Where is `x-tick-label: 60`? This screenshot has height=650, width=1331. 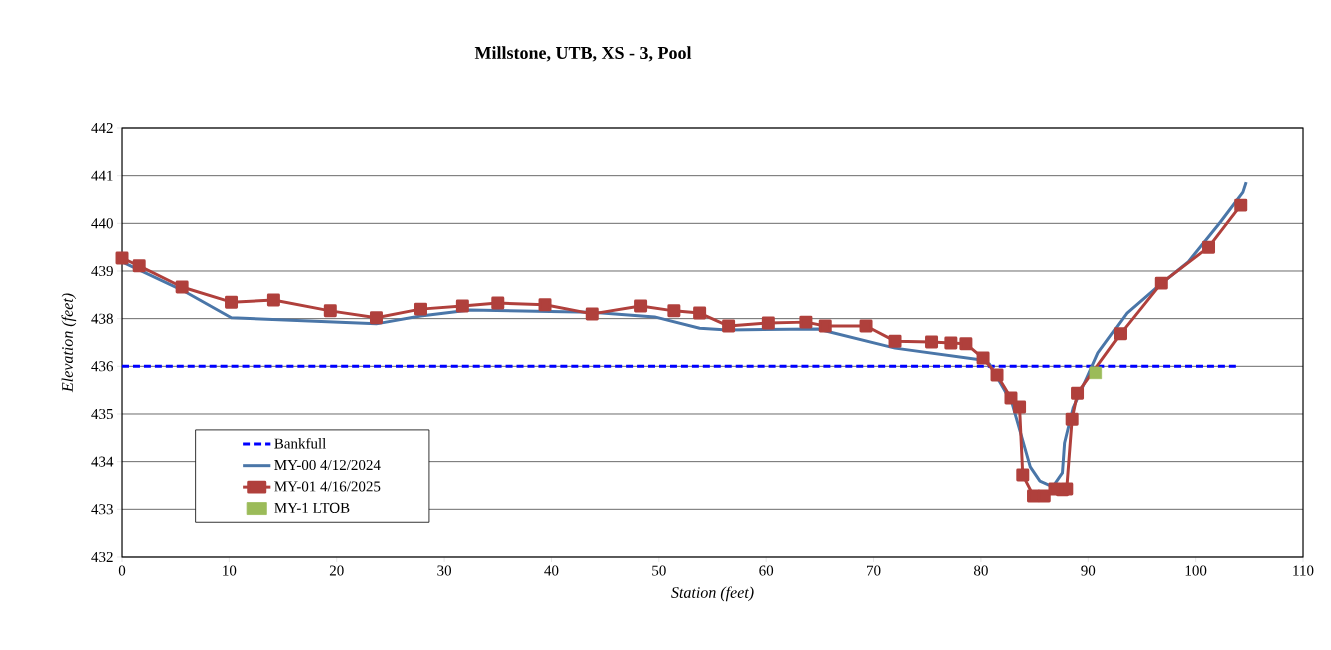
x-tick-label: 60 is located at coordinates (766, 570).